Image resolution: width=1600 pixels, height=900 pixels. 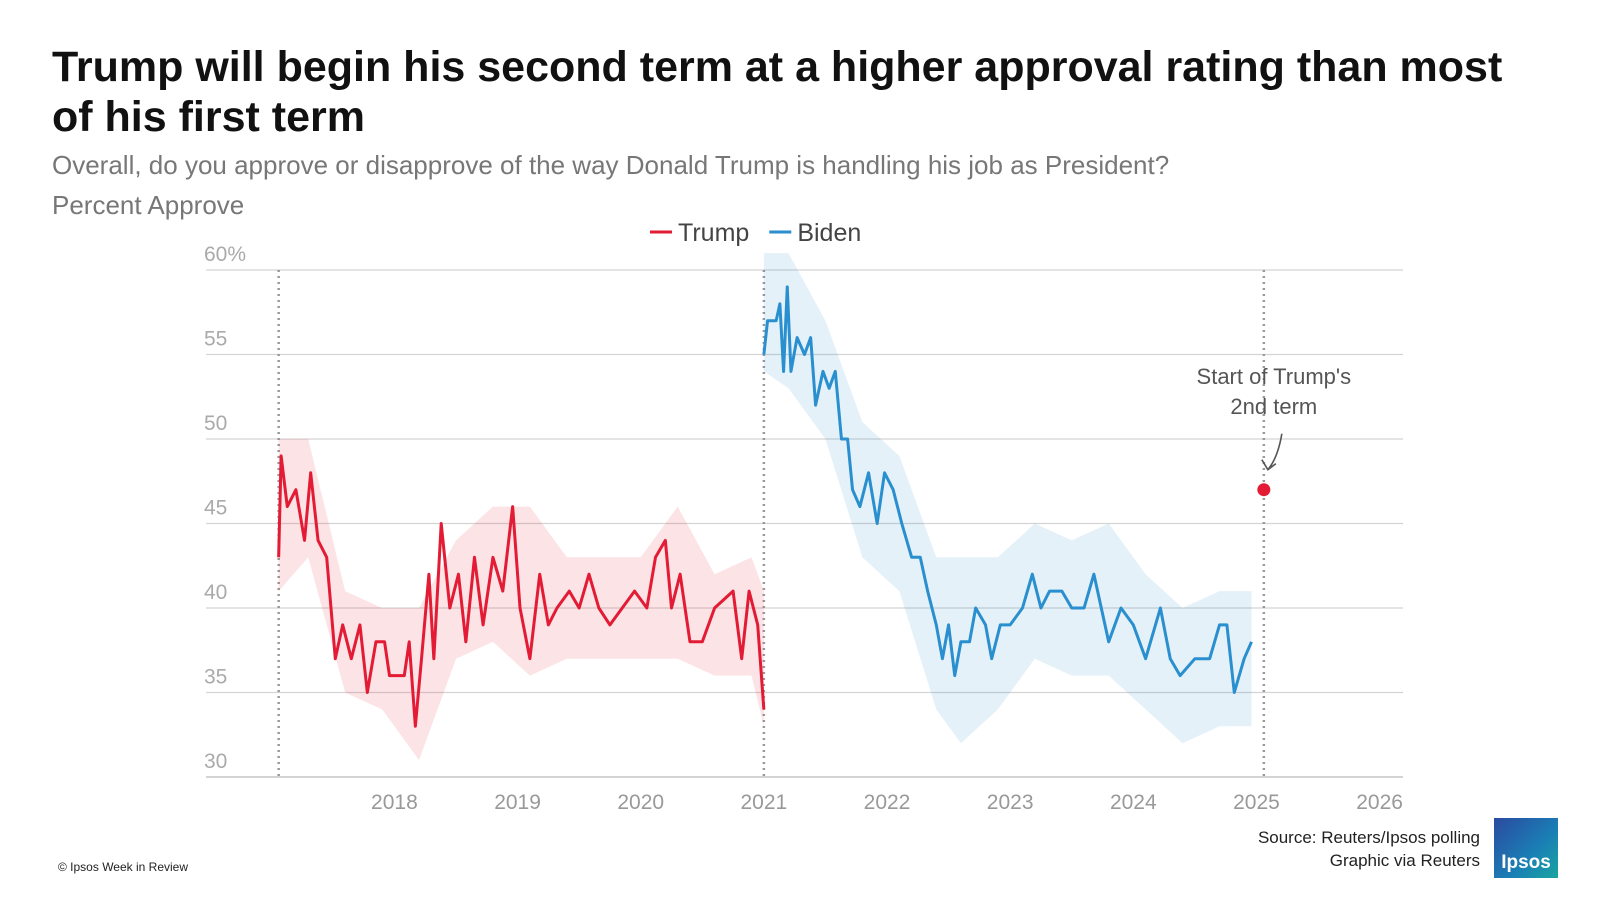 What do you see at coordinates (829, 233) in the screenshot?
I see `legend-label: Biden` at bounding box center [829, 233].